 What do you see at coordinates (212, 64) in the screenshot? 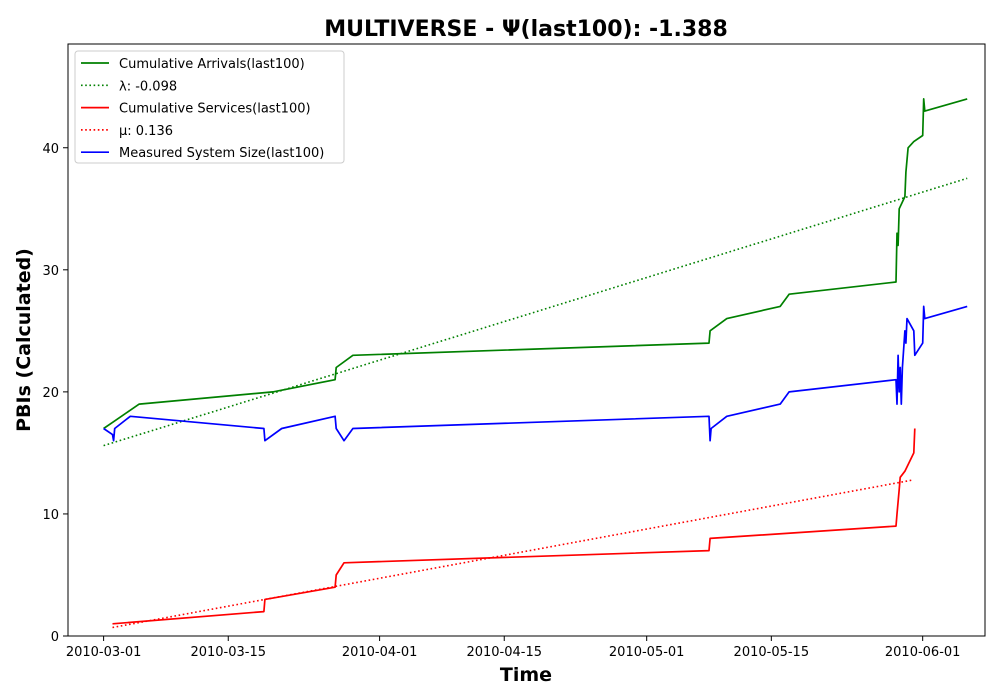
I see `legend-label: Cumulative Arrivals(last100)` at bounding box center [212, 64].